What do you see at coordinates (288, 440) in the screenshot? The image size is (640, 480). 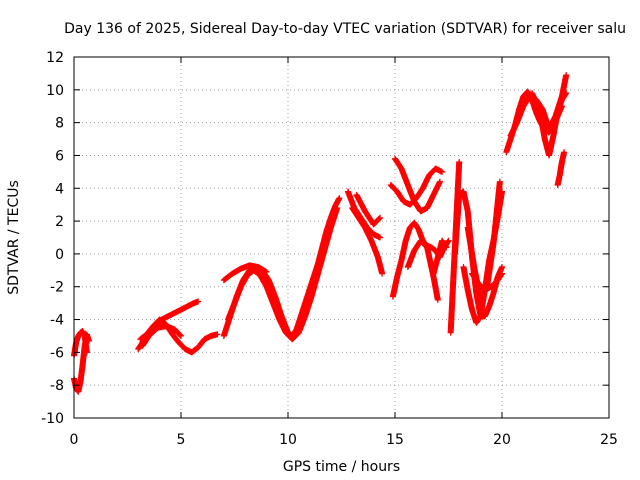 I see `x-tick-label: 10` at bounding box center [288, 440].